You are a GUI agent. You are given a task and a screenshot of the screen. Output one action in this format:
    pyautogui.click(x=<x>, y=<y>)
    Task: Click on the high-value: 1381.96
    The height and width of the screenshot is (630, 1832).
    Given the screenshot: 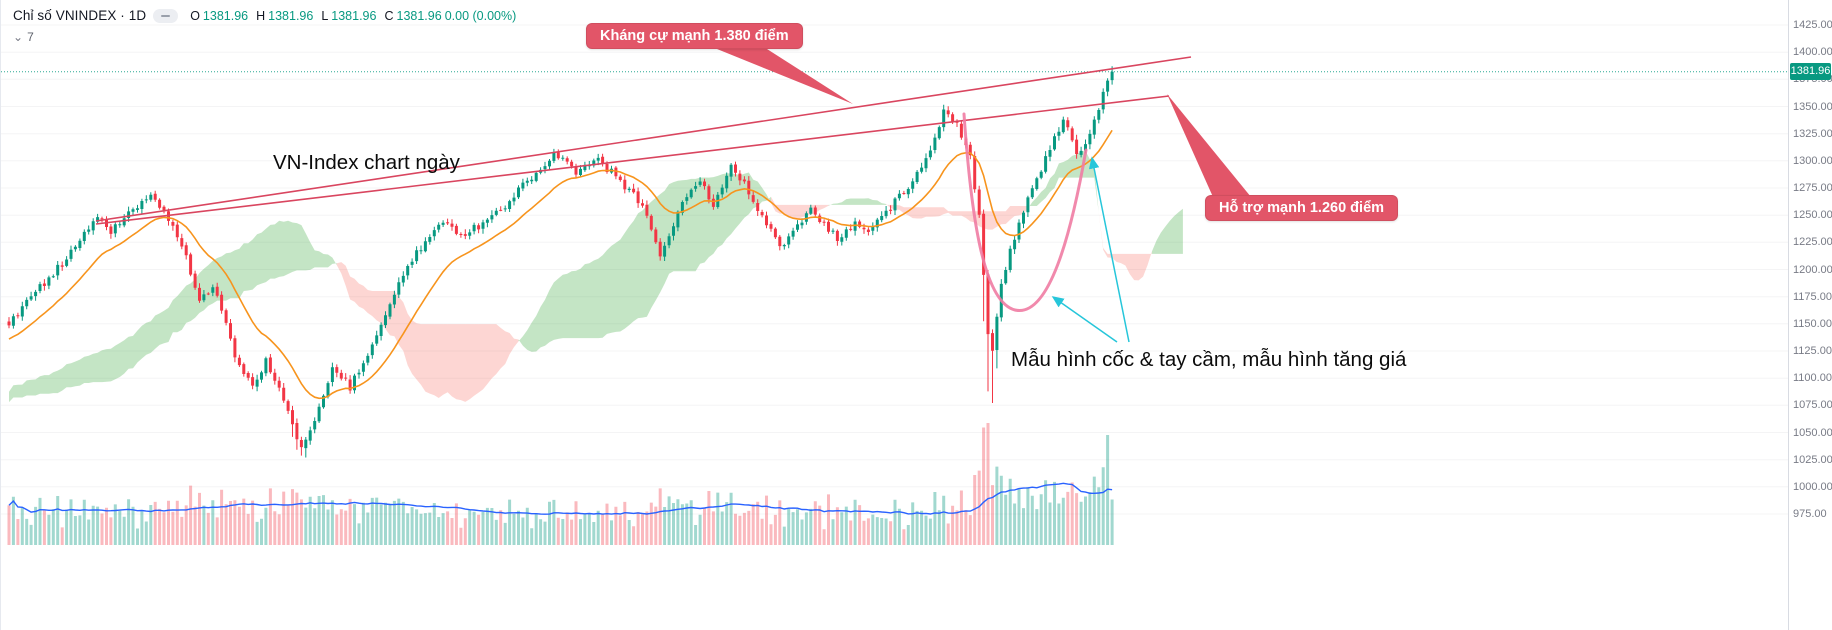 What is the action you would take?
    pyautogui.click(x=291, y=15)
    